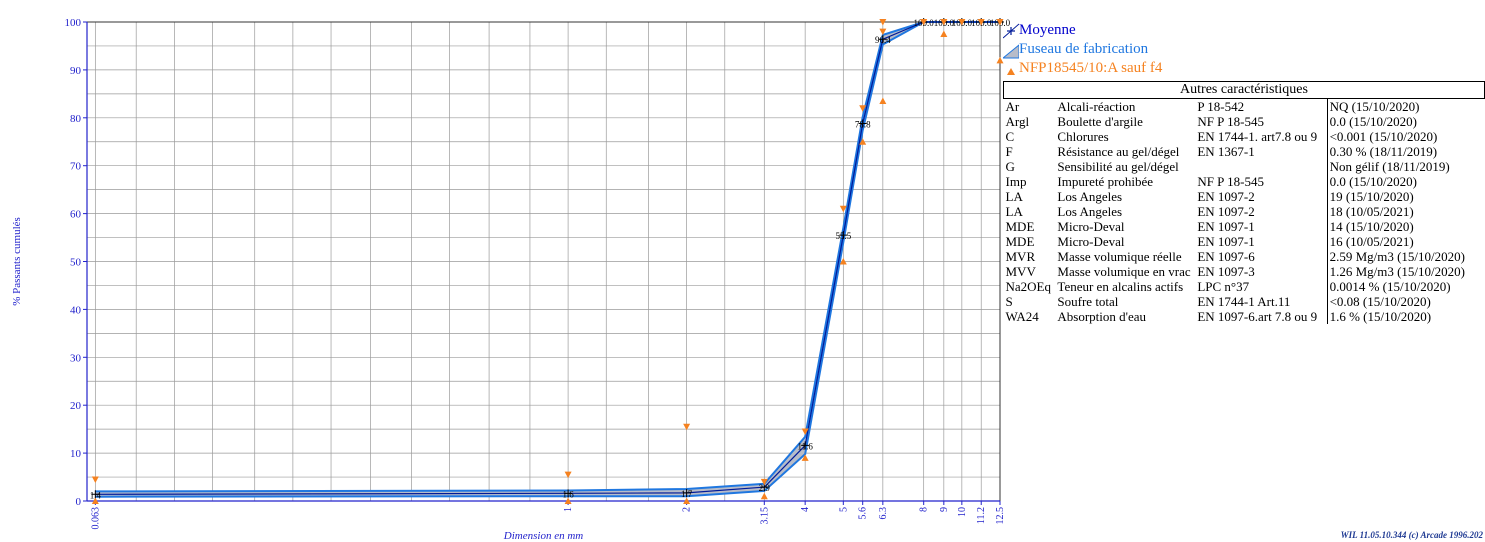  What do you see at coordinates (1226, 151) in the screenshot?
I see `table-cell: EN 1367-1` at bounding box center [1226, 151].